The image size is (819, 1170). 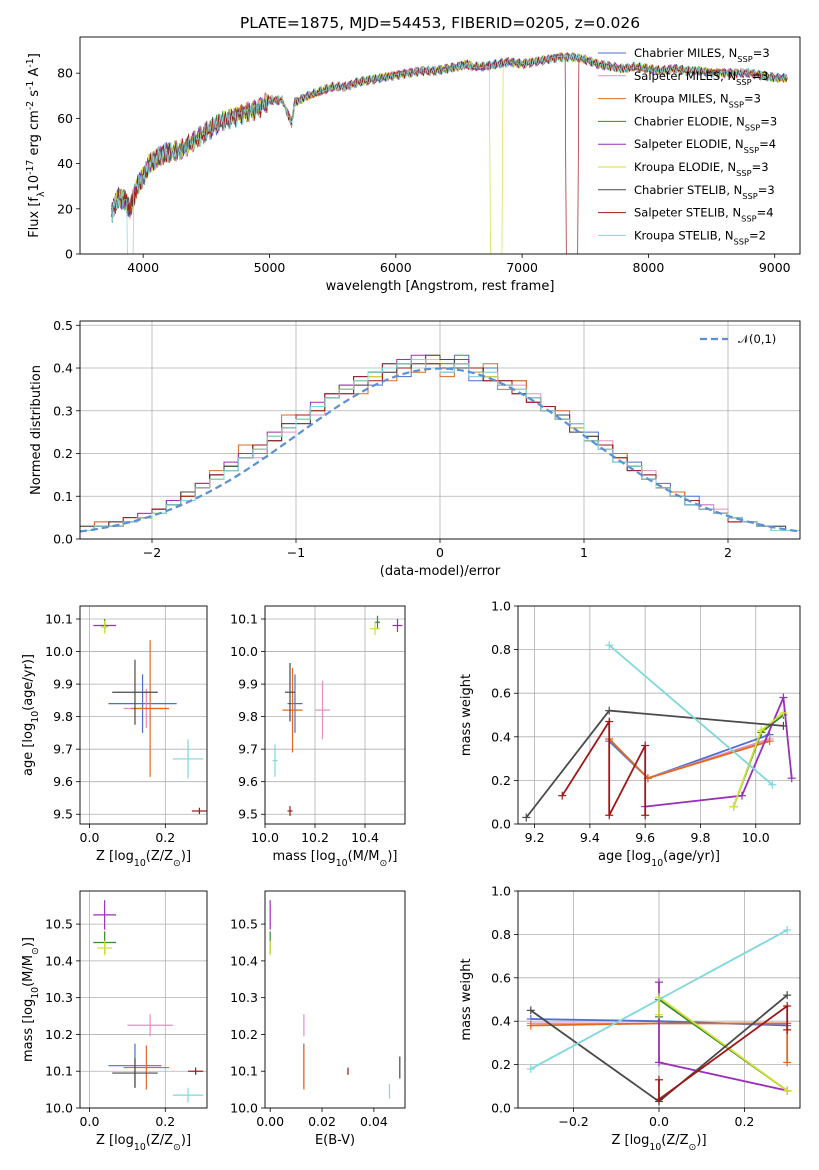 I want to click on x-tick-label: 4000, so click(x=143, y=267).